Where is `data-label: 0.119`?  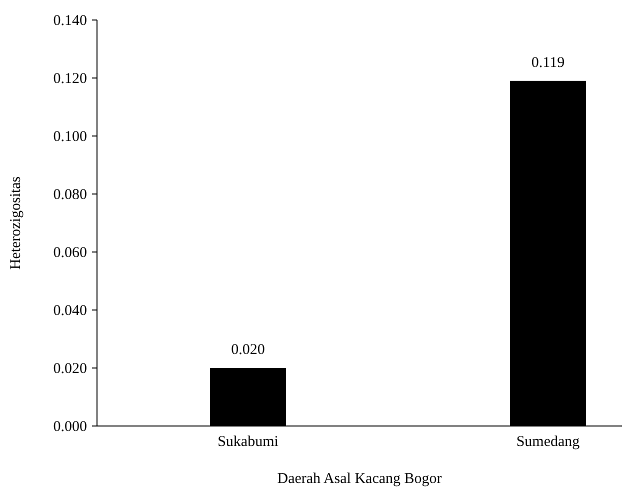 data-label: 0.119 is located at coordinates (548, 62).